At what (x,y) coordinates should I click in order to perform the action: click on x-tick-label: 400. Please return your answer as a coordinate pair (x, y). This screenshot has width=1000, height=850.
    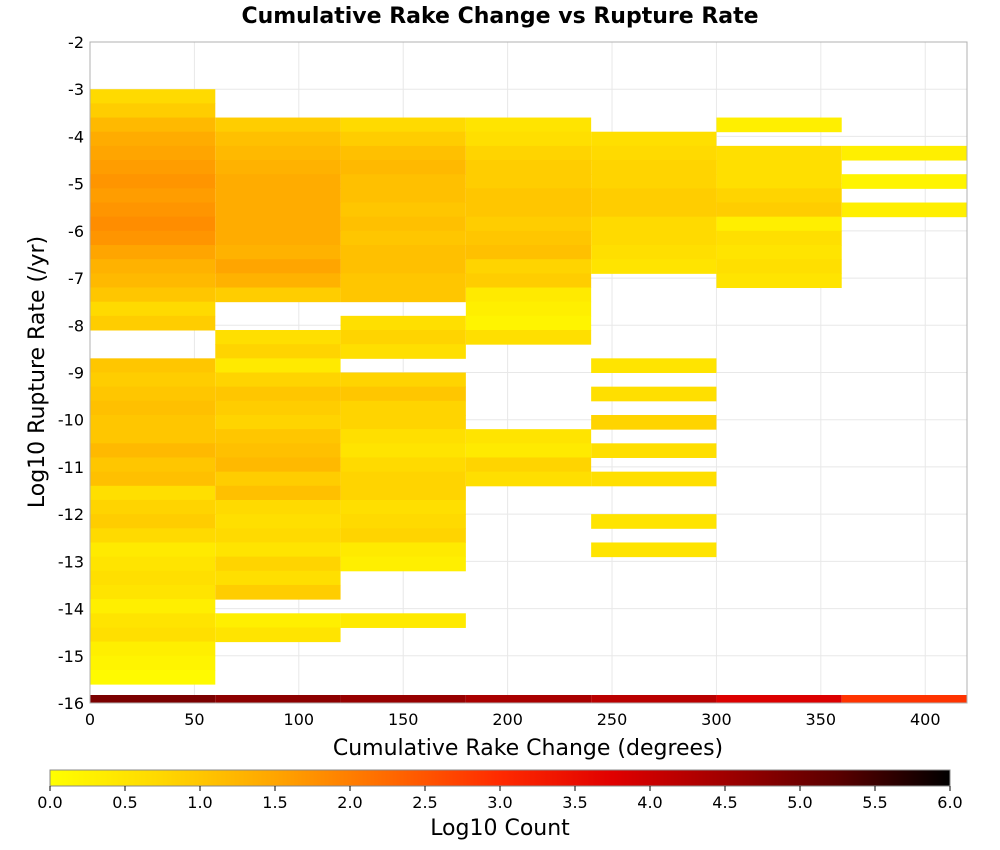
    Looking at the image, I should click on (925, 719).